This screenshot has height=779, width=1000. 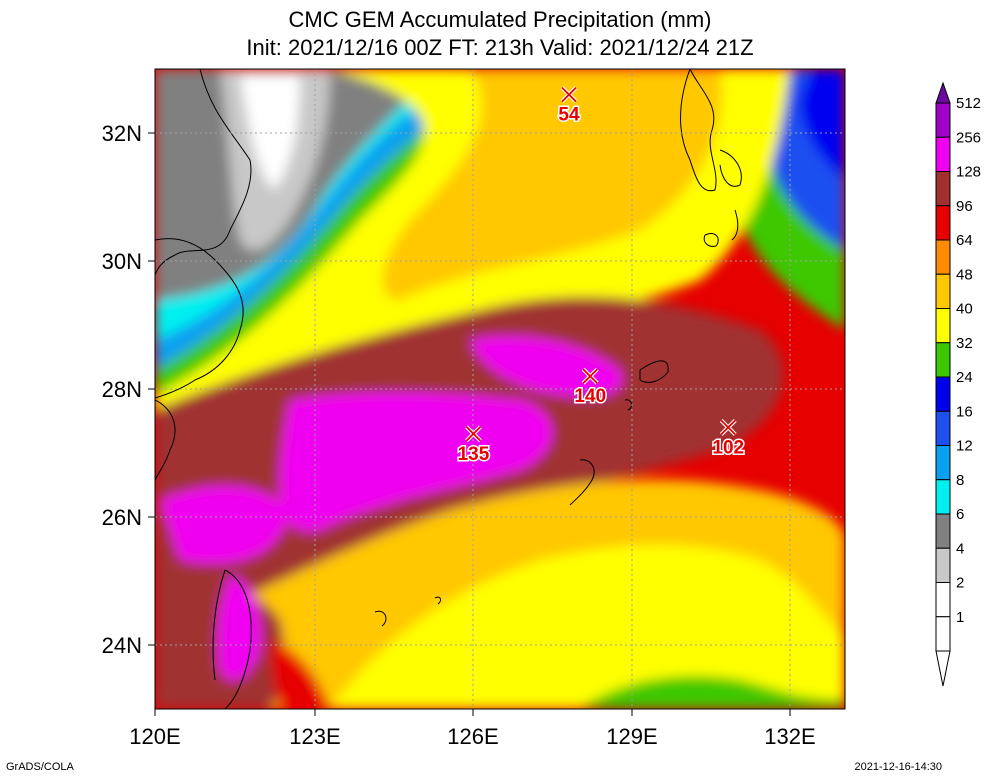 What do you see at coordinates (964, 240) in the screenshot?
I see `legend-level-label: 64` at bounding box center [964, 240].